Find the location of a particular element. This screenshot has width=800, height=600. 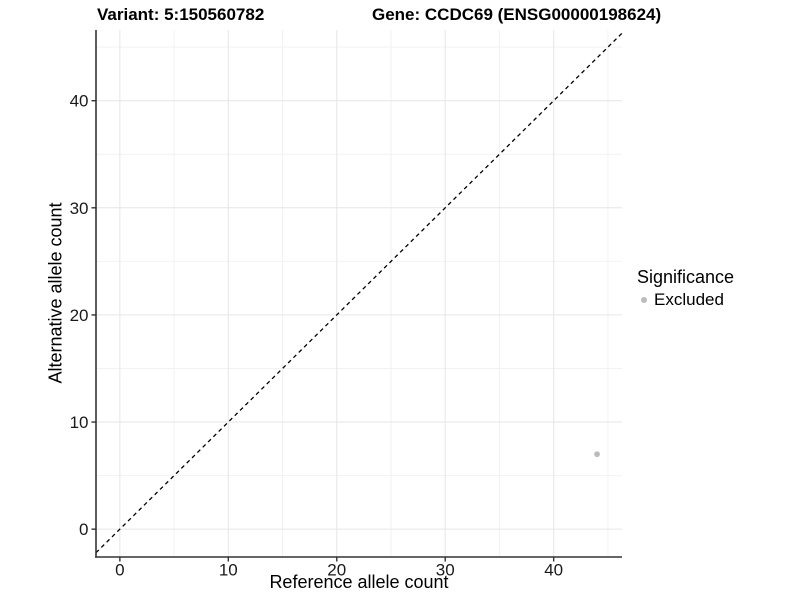

y-tick-label: 20 is located at coordinates (79, 315).